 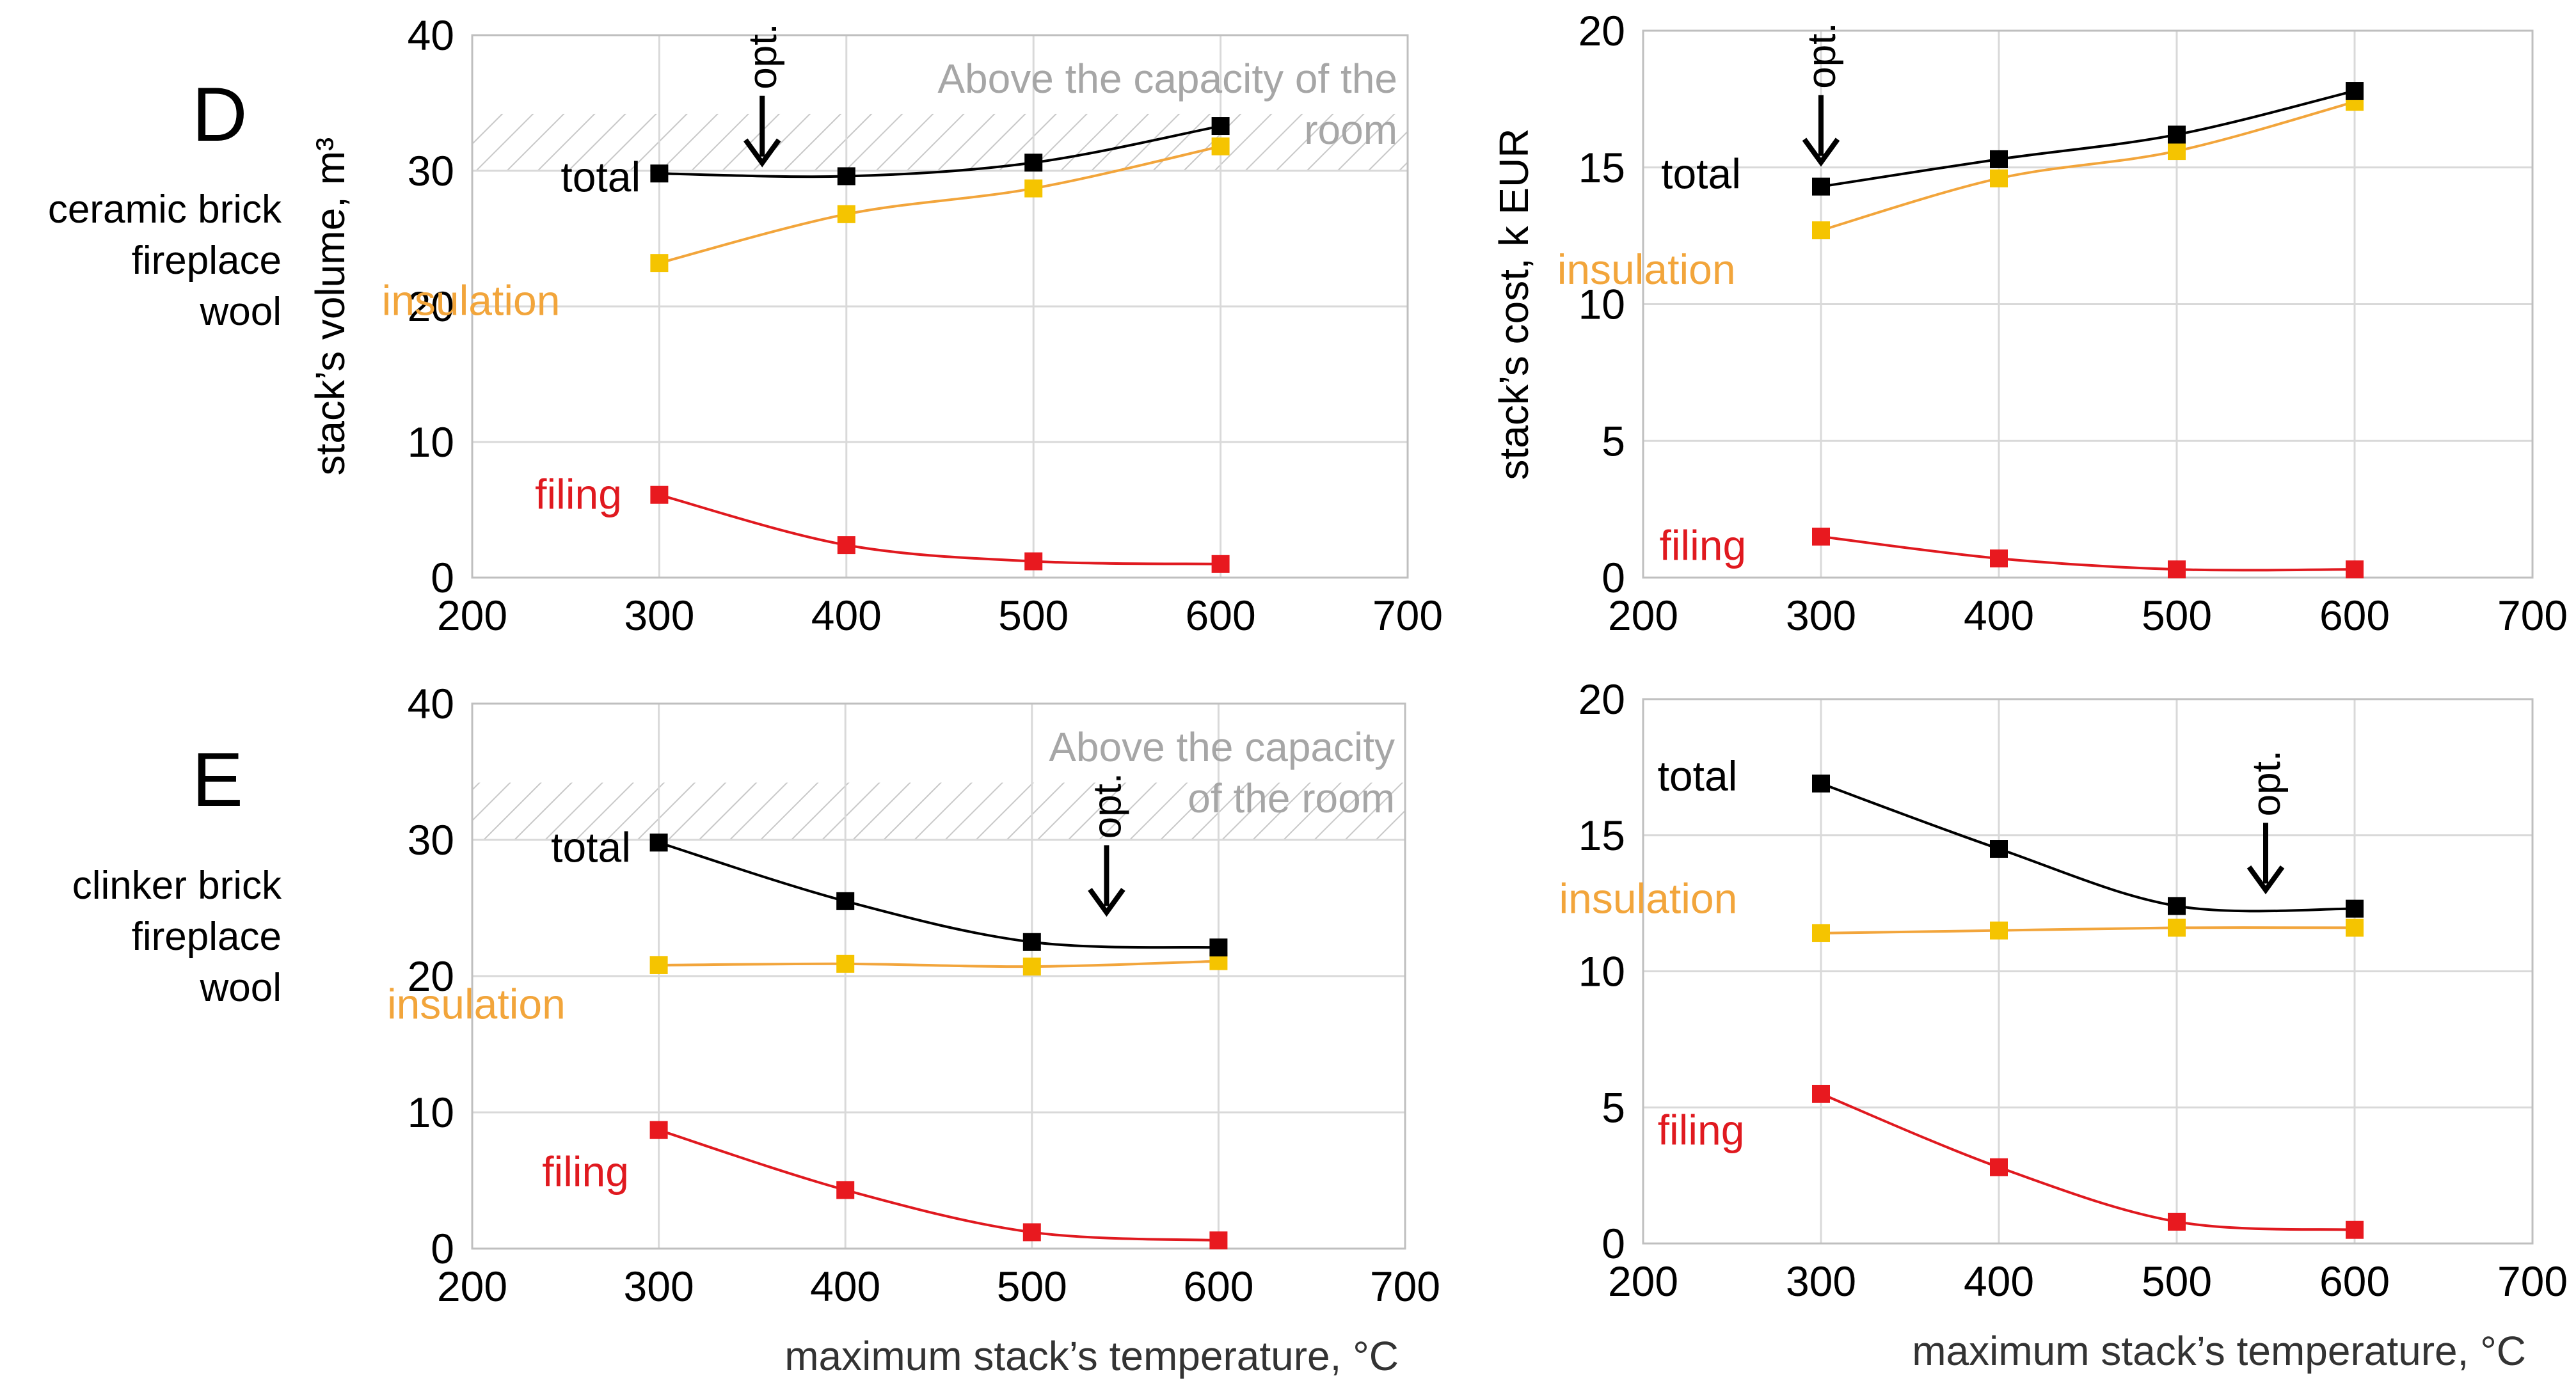 What do you see at coordinates (207, 937) in the screenshot?
I see `row-e-desc-line: fireplace` at bounding box center [207, 937].